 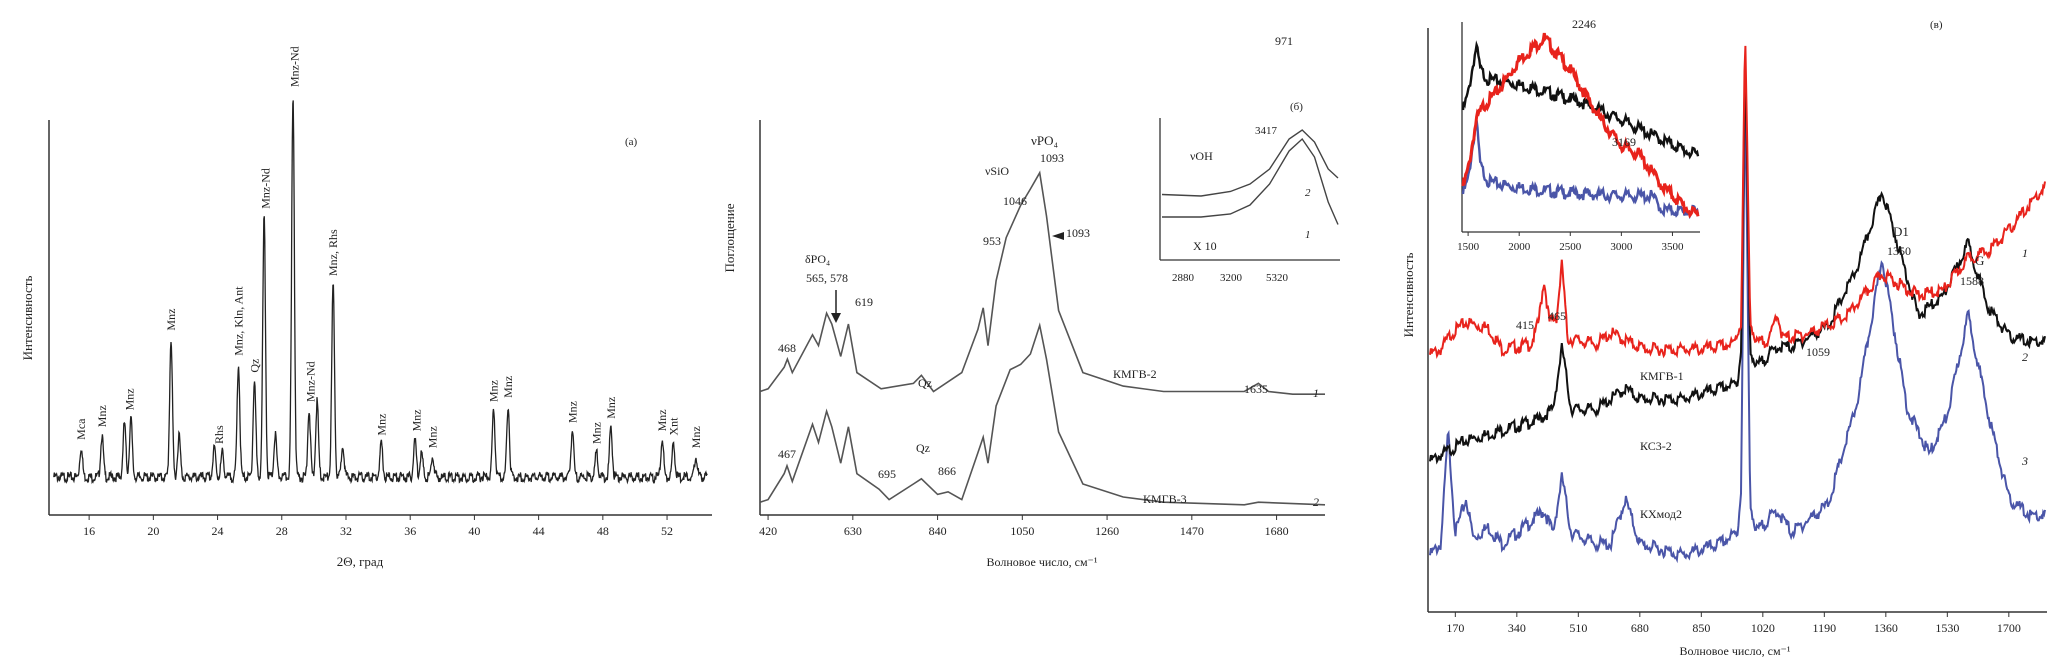 What do you see at coordinates (1624, 142) in the screenshot?
I see `panel-v-inset-peak-3169: 3169` at bounding box center [1624, 142].